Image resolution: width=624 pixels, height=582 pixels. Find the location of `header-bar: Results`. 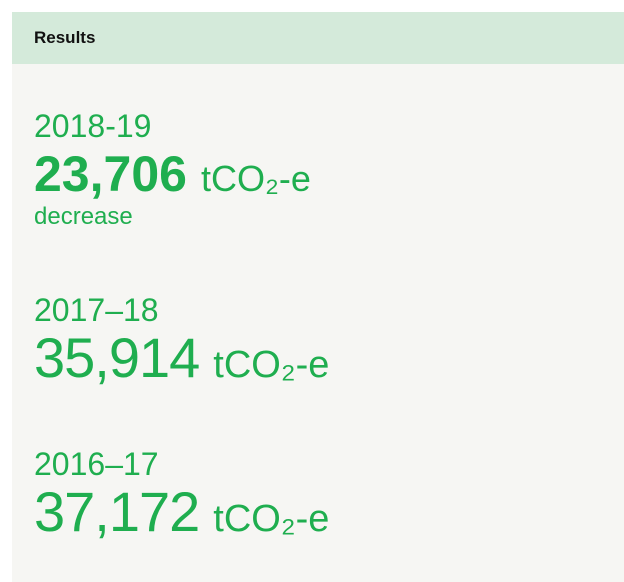

header-bar: Results is located at coordinates (318, 38).